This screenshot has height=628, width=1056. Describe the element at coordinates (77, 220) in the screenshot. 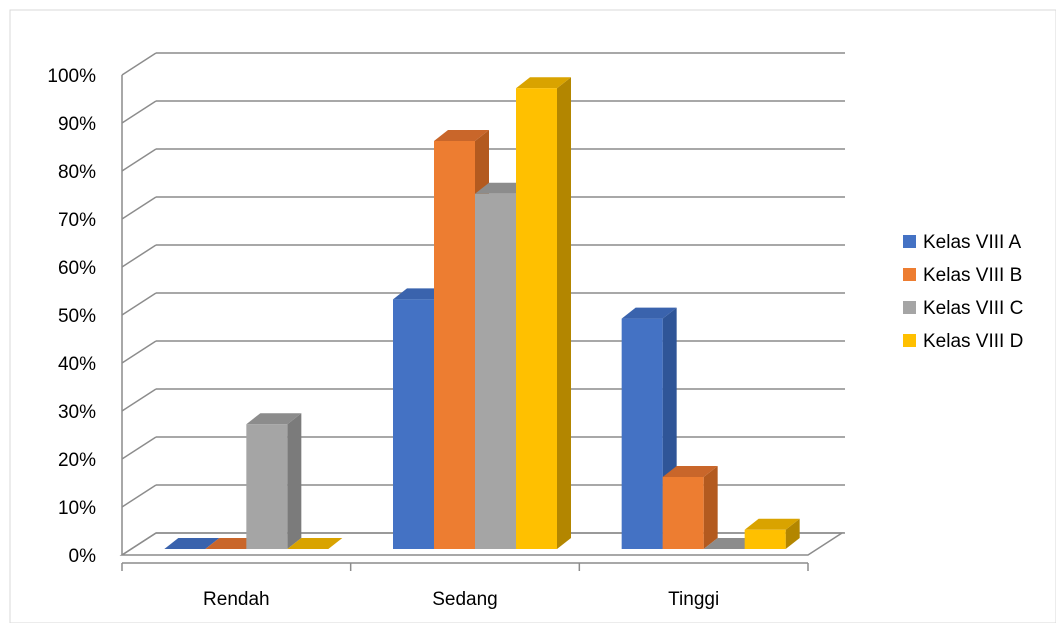

I see `y-tick-label: 70%` at that location.